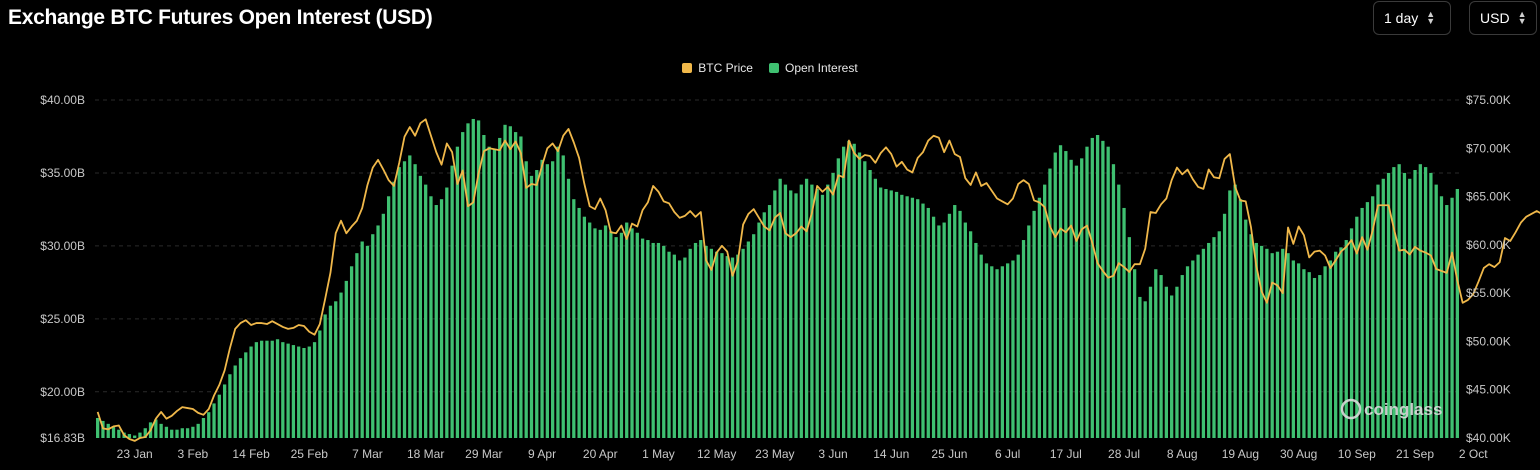  Describe the element at coordinates (1298, 454) in the screenshot. I see `x-tick-label: 30 Aug` at that location.